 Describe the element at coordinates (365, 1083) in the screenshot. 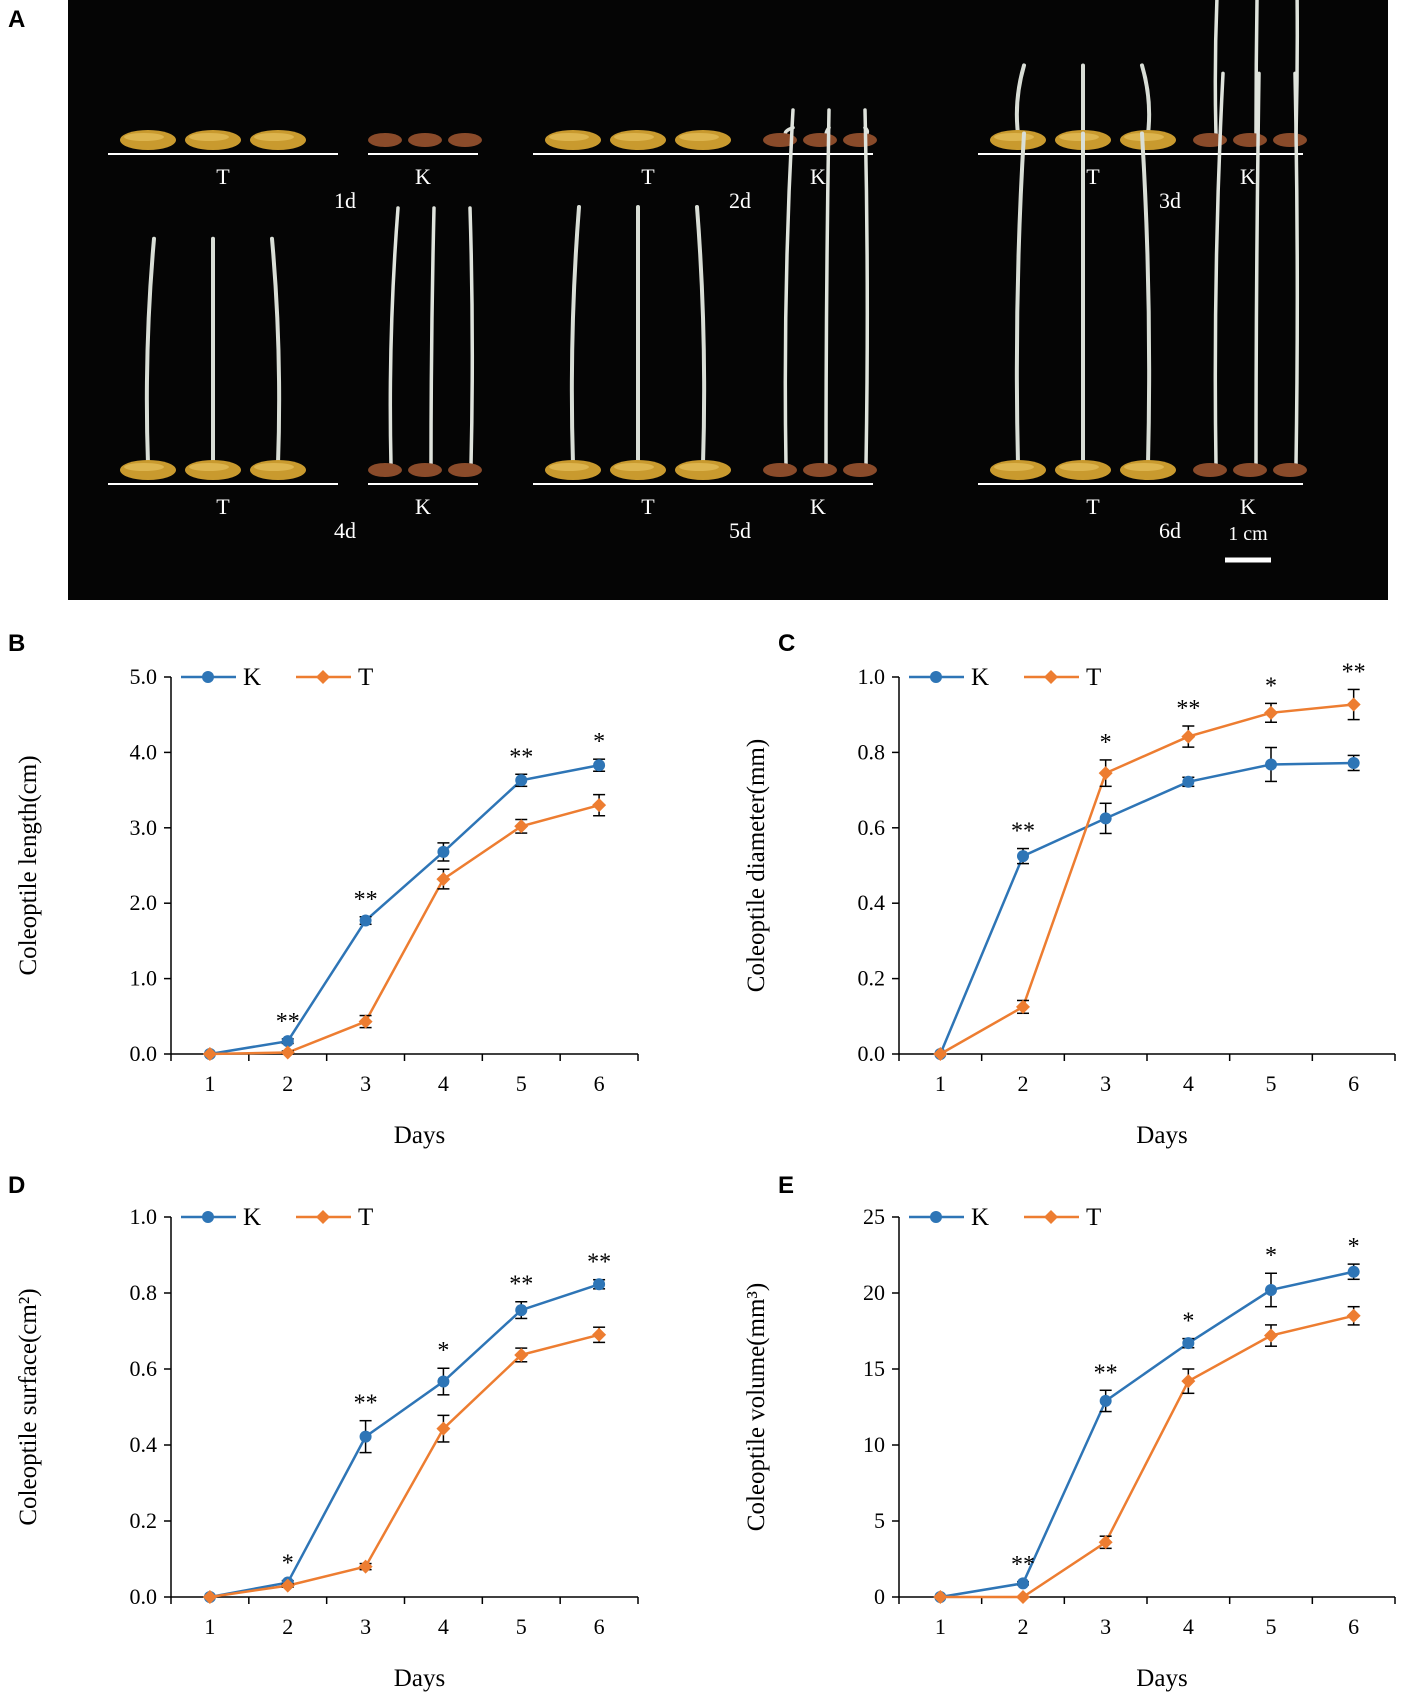

I see `x-tick-label: 3` at that location.